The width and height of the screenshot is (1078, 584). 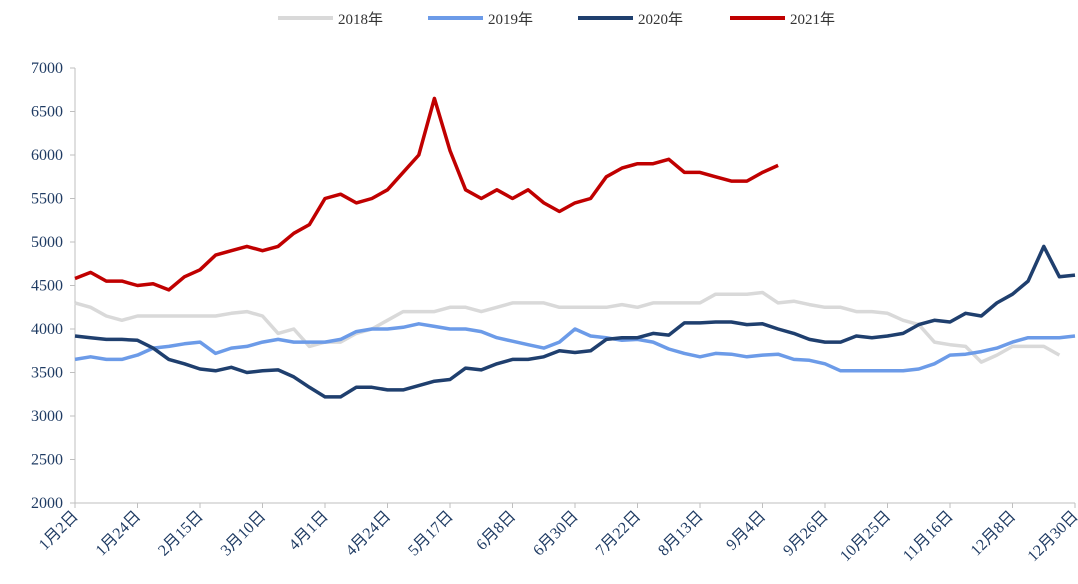 I want to click on x-tick-label: 11月16日, so click(x=928, y=536).